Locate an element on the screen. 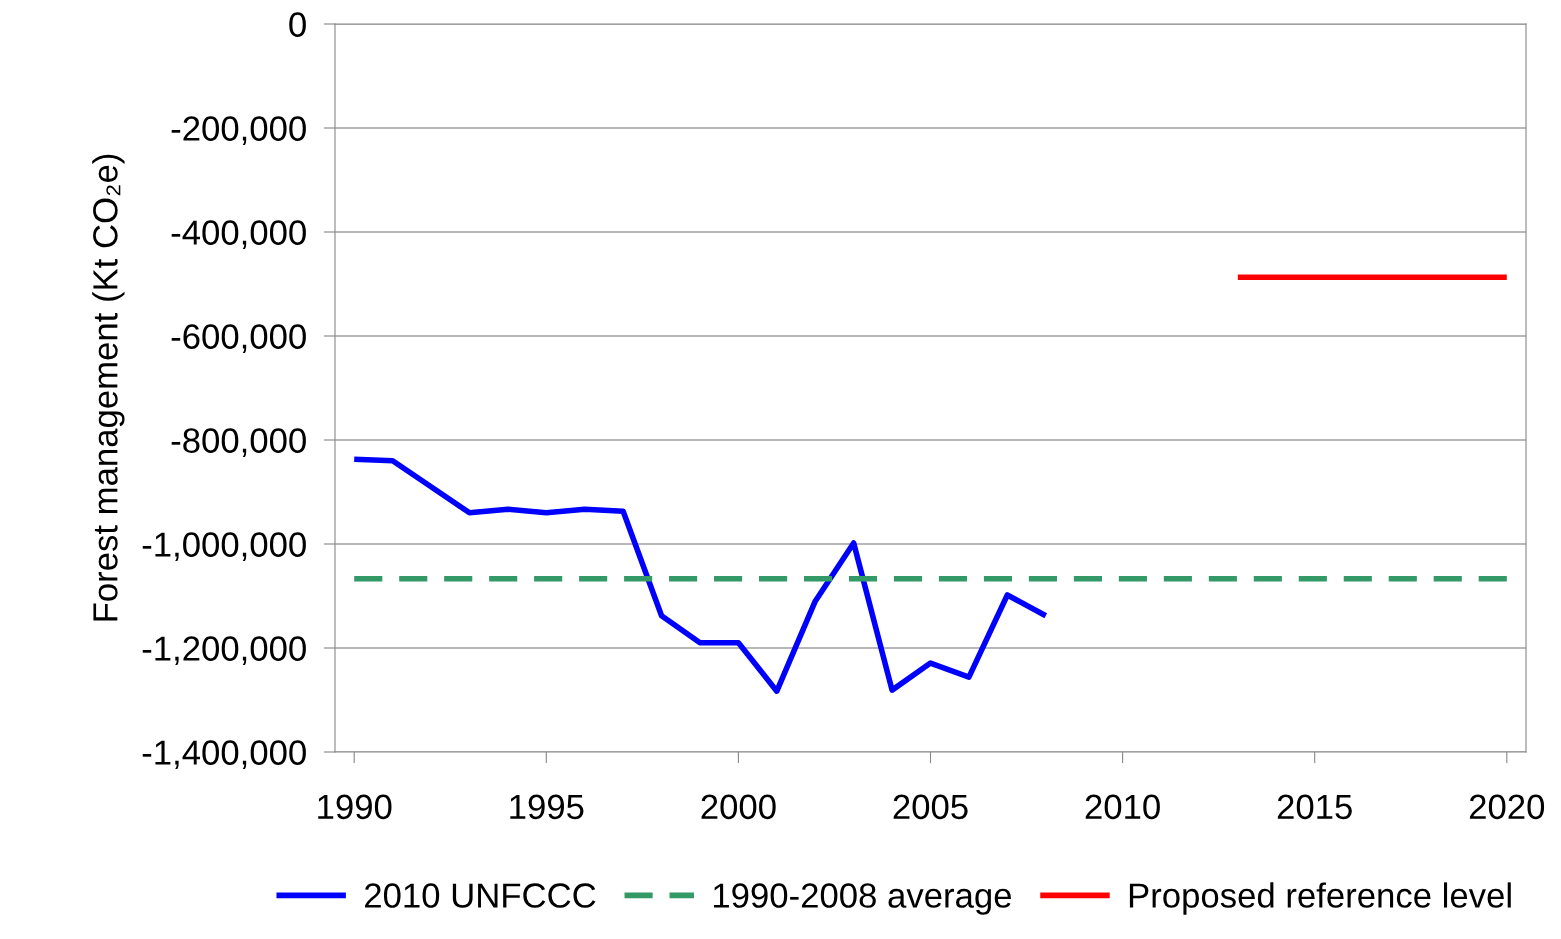 Image resolution: width=1561 pixels, height=939 pixels. x-tick-label: 2005 is located at coordinates (930, 807).